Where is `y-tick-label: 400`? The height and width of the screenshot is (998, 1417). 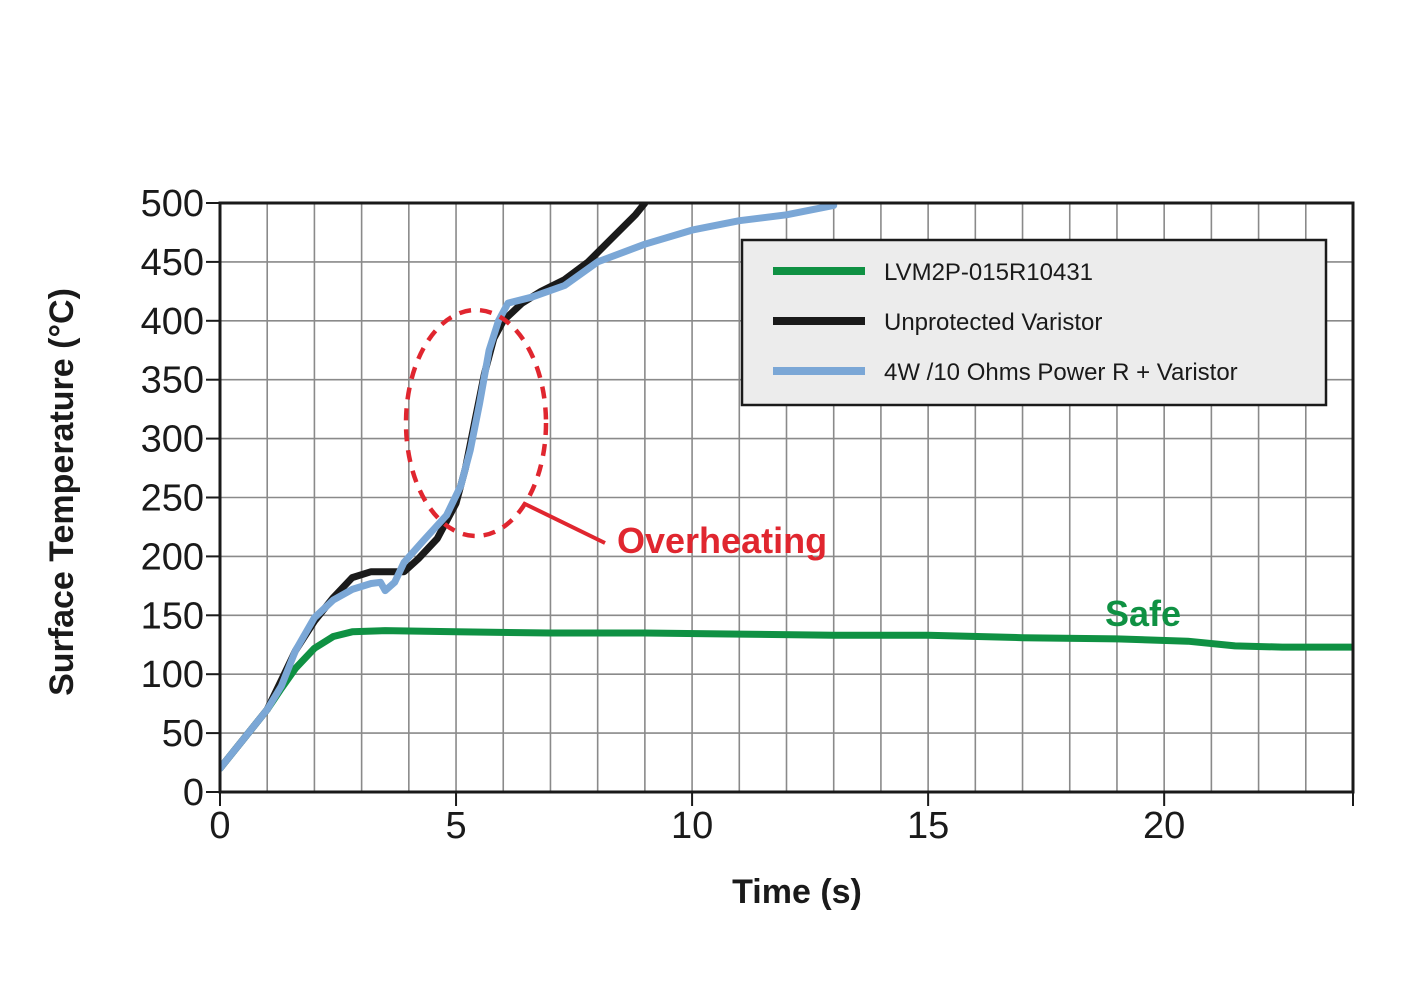 y-tick-label: 400 is located at coordinates (172, 322).